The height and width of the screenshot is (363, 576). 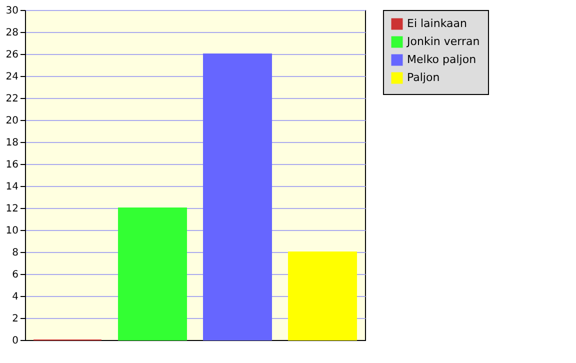 What do you see at coordinates (12, 121) in the screenshot?
I see `y-tick-label: 20` at bounding box center [12, 121].